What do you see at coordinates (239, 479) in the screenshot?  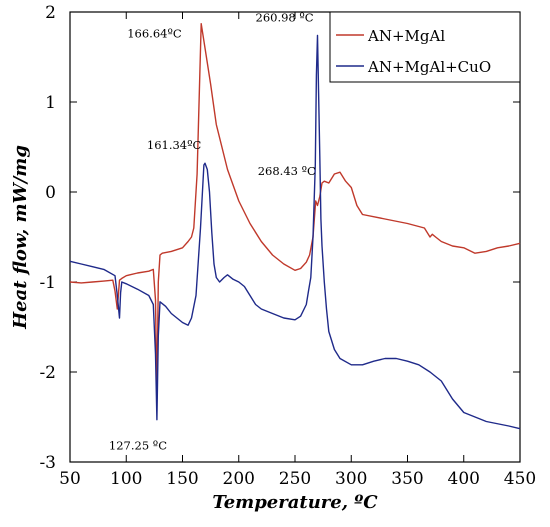 I see `x-tick-label: 200` at bounding box center [239, 479].